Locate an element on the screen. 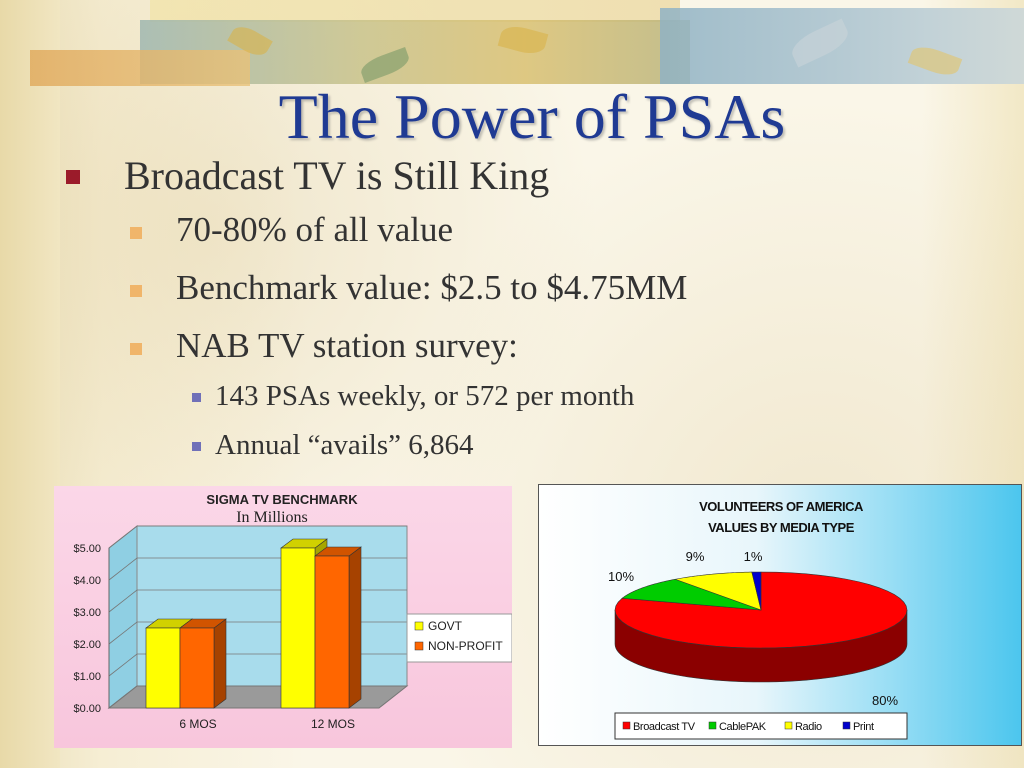  pie-data-label: 80% is located at coordinates (885, 700).